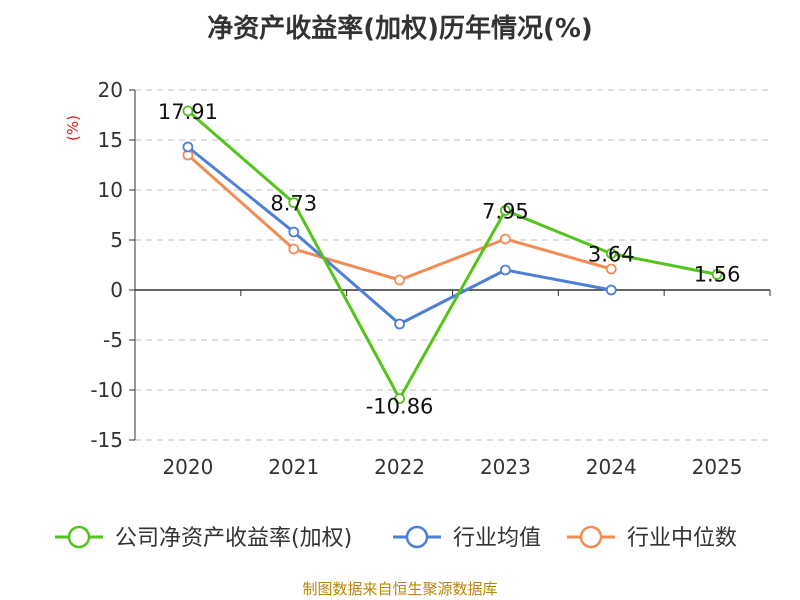  Describe the element at coordinates (73, 128) in the screenshot. I see `y-axis-label: (%)` at that location.